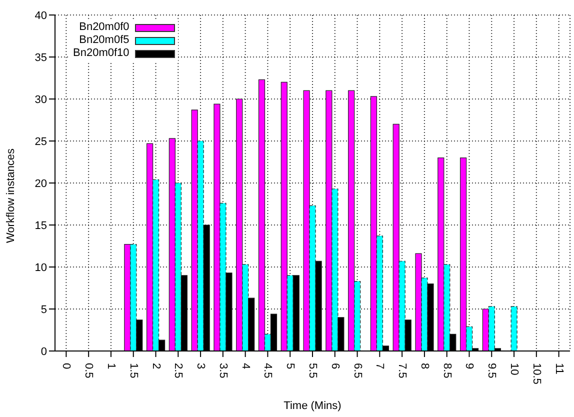 This screenshot has width=574, height=417. What do you see at coordinates (446, 370) in the screenshot?
I see `x-tick-label: 8.5` at bounding box center [446, 370].